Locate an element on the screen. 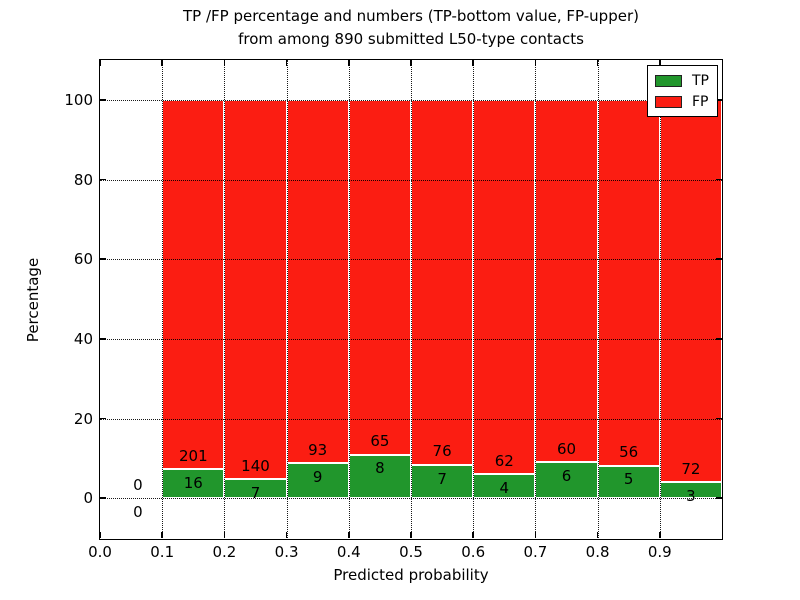  legend-label-fp: FP is located at coordinates (700, 101).